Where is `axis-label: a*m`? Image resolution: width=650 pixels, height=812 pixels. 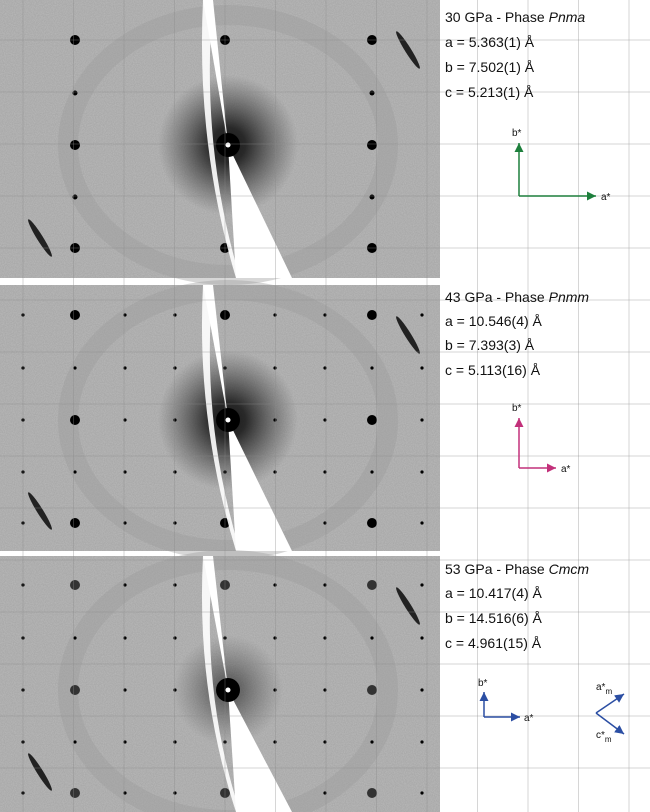 axis-label: a*m is located at coordinates (604, 689).